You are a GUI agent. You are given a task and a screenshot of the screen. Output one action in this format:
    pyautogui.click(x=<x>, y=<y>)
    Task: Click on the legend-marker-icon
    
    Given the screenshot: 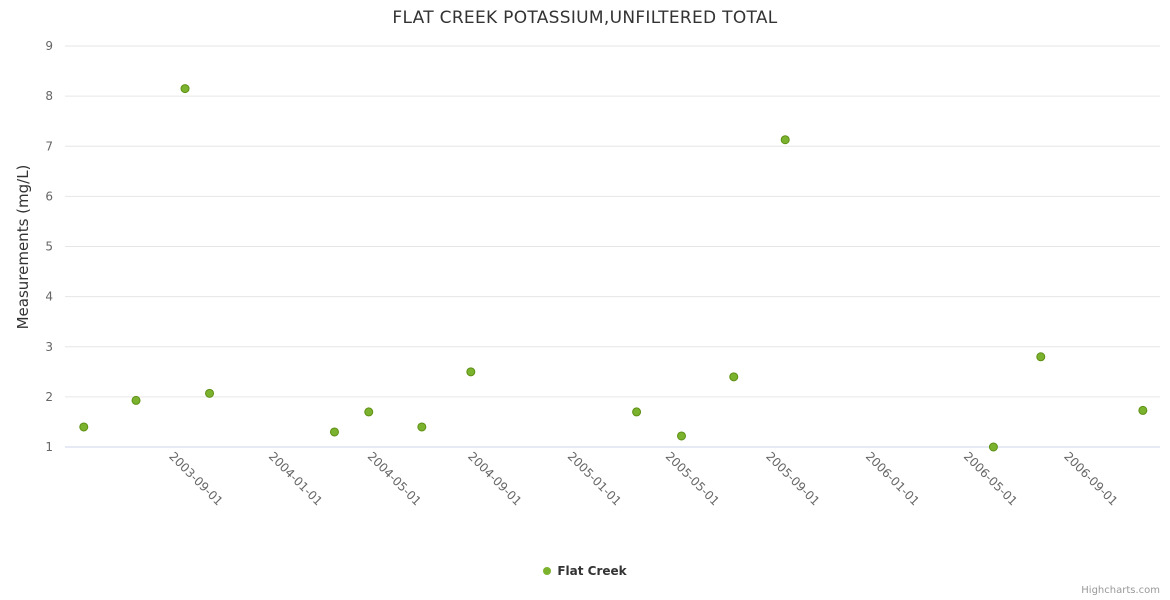 What is the action you would take?
    pyautogui.click(x=547, y=571)
    